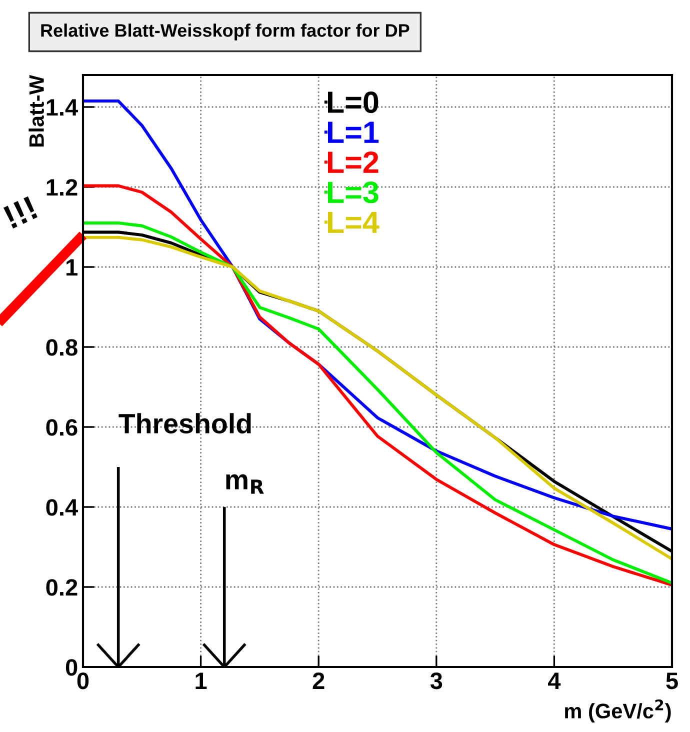 Image resolution: width=690 pixels, height=732 pixels. Describe the element at coordinates (353, 193) in the screenshot. I see `legend-label: L=3` at that location.